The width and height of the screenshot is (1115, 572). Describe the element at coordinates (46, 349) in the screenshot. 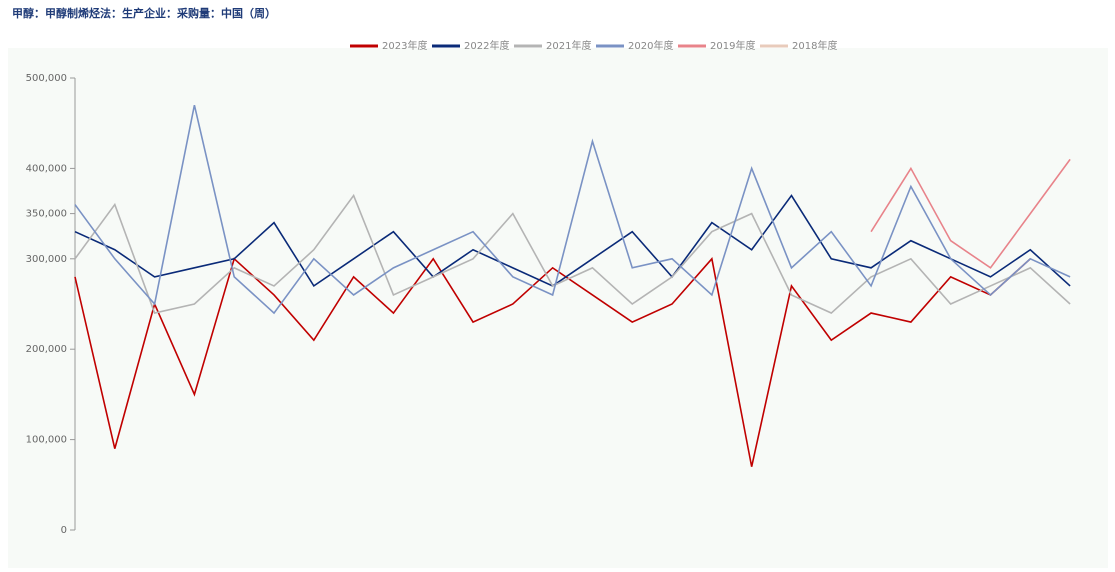

I see `y-tick-label: 200,000` at that location.